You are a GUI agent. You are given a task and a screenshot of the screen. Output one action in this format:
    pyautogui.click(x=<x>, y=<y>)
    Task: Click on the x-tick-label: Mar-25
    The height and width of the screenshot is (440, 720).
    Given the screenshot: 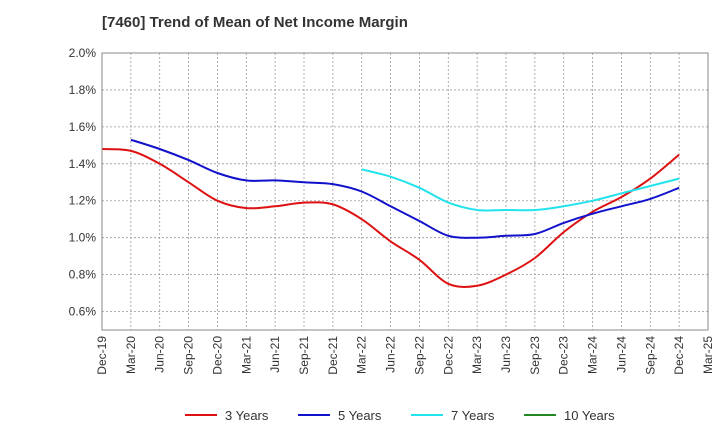 What is the action you would take?
    pyautogui.click(x=708, y=355)
    